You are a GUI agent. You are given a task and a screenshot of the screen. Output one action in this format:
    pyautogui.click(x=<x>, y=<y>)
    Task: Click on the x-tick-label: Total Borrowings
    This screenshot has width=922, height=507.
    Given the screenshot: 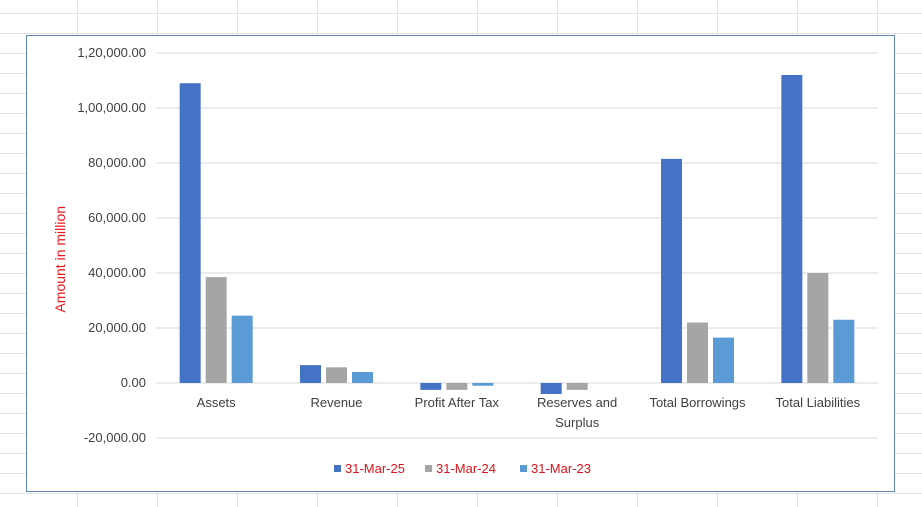 What is the action you would take?
    pyautogui.click(x=697, y=402)
    